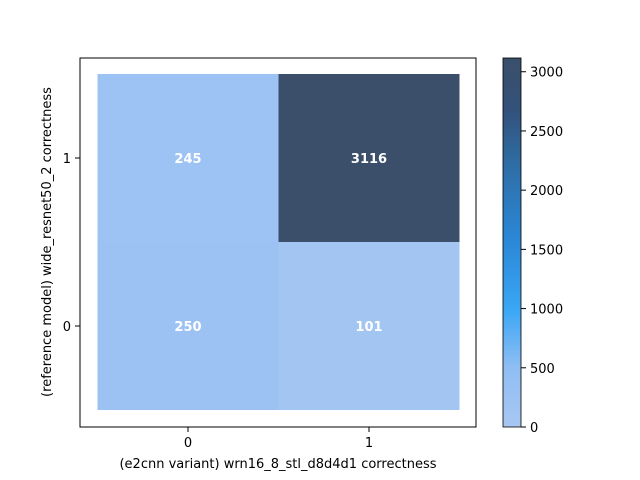 The width and height of the screenshot is (640, 480). What do you see at coordinates (67, 159) in the screenshot?
I see `y-tick-label: 1` at bounding box center [67, 159].